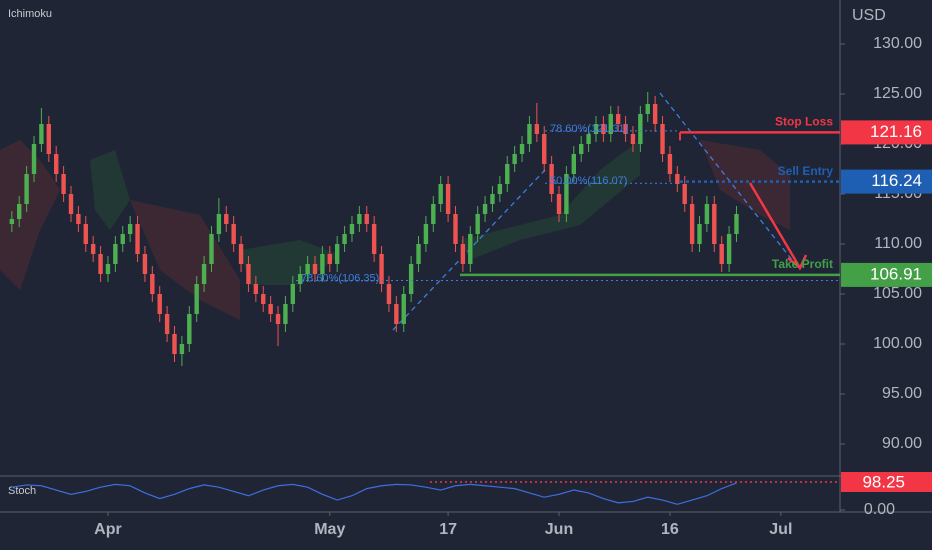  I want to click on indicator-label: Ichimoku, so click(30, 14).